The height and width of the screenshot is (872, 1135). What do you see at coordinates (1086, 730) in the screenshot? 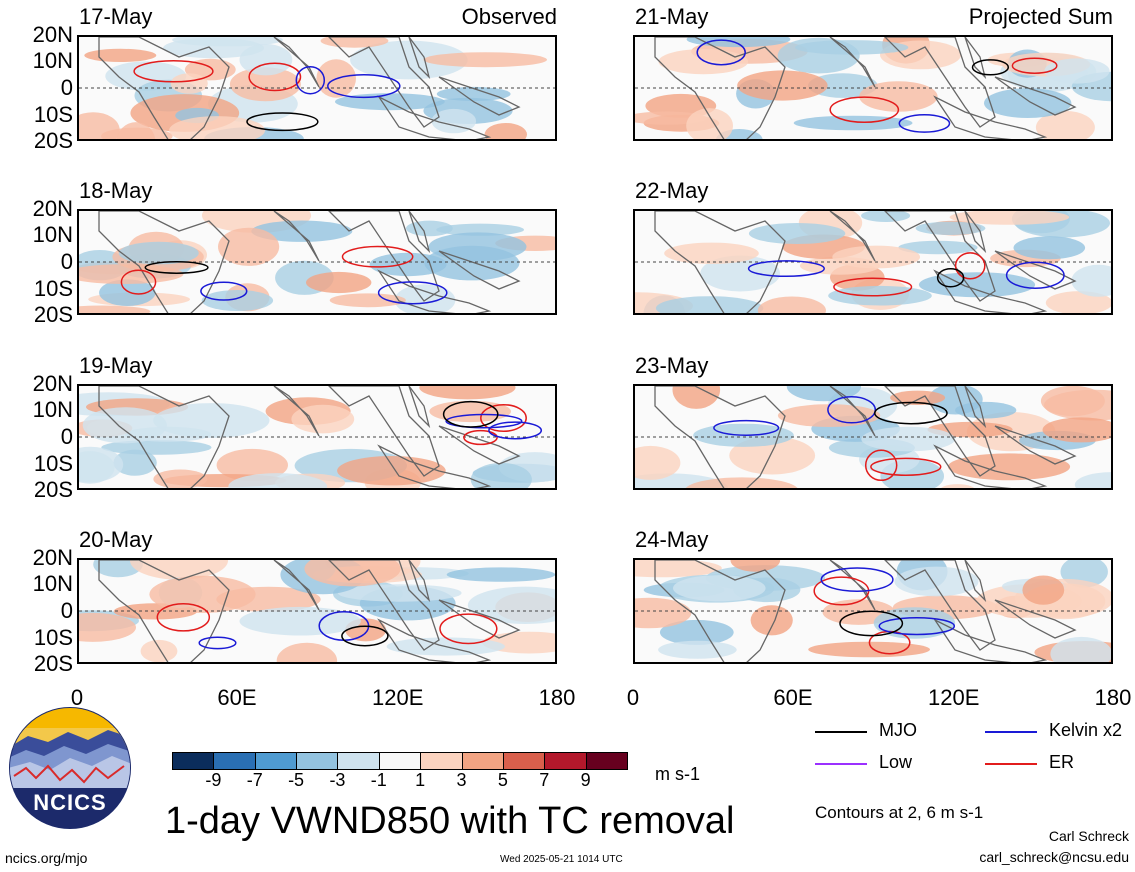
I see `legend-kelvin-label: Kelvin x2` at bounding box center [1086, 730].